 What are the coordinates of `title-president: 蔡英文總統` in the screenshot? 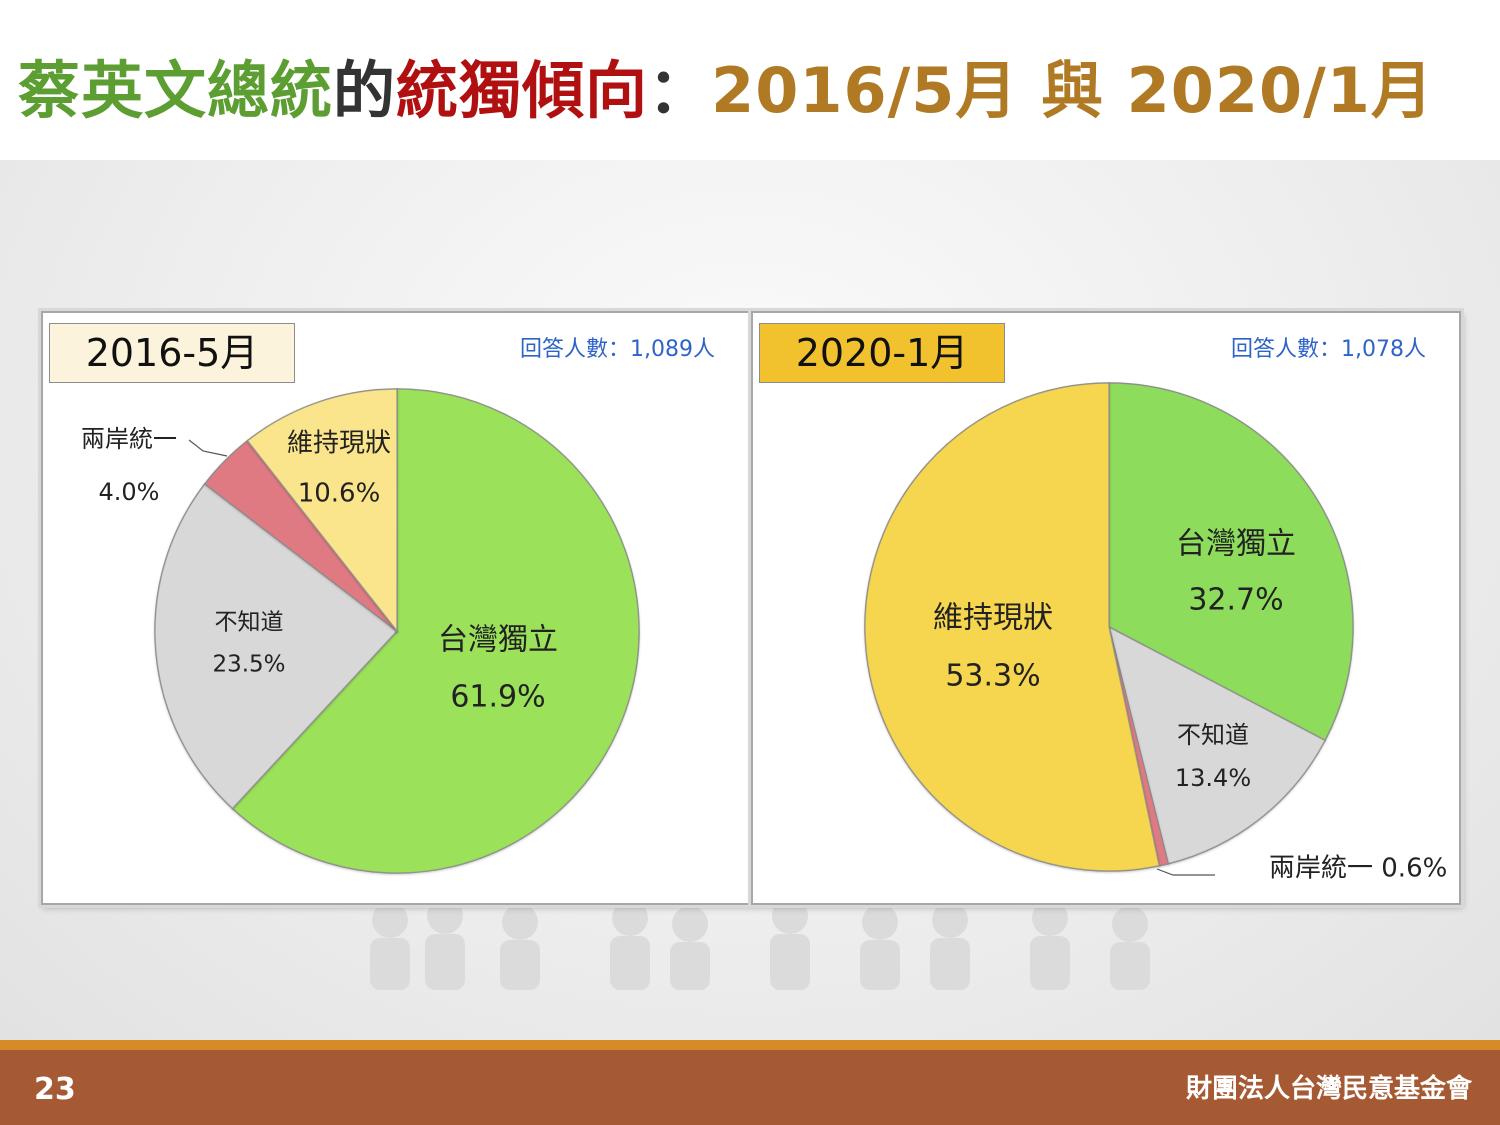 It's located at (176, 90).